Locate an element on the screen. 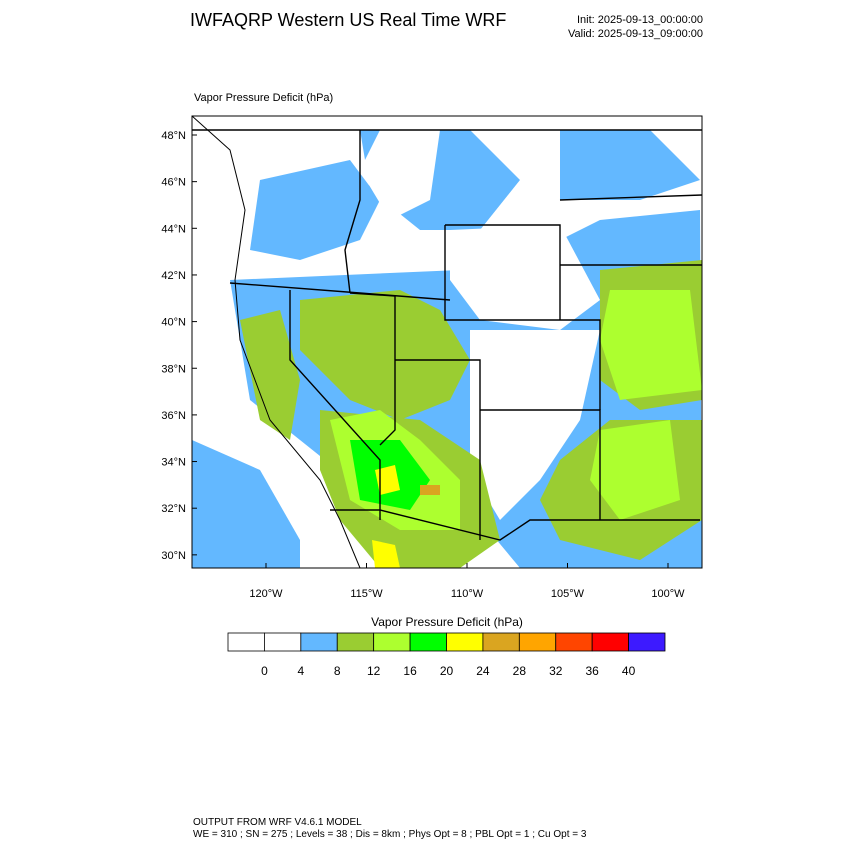  figure-title: IWFAQRP Western US Real Time WRF is located at coordinates (348, 20).